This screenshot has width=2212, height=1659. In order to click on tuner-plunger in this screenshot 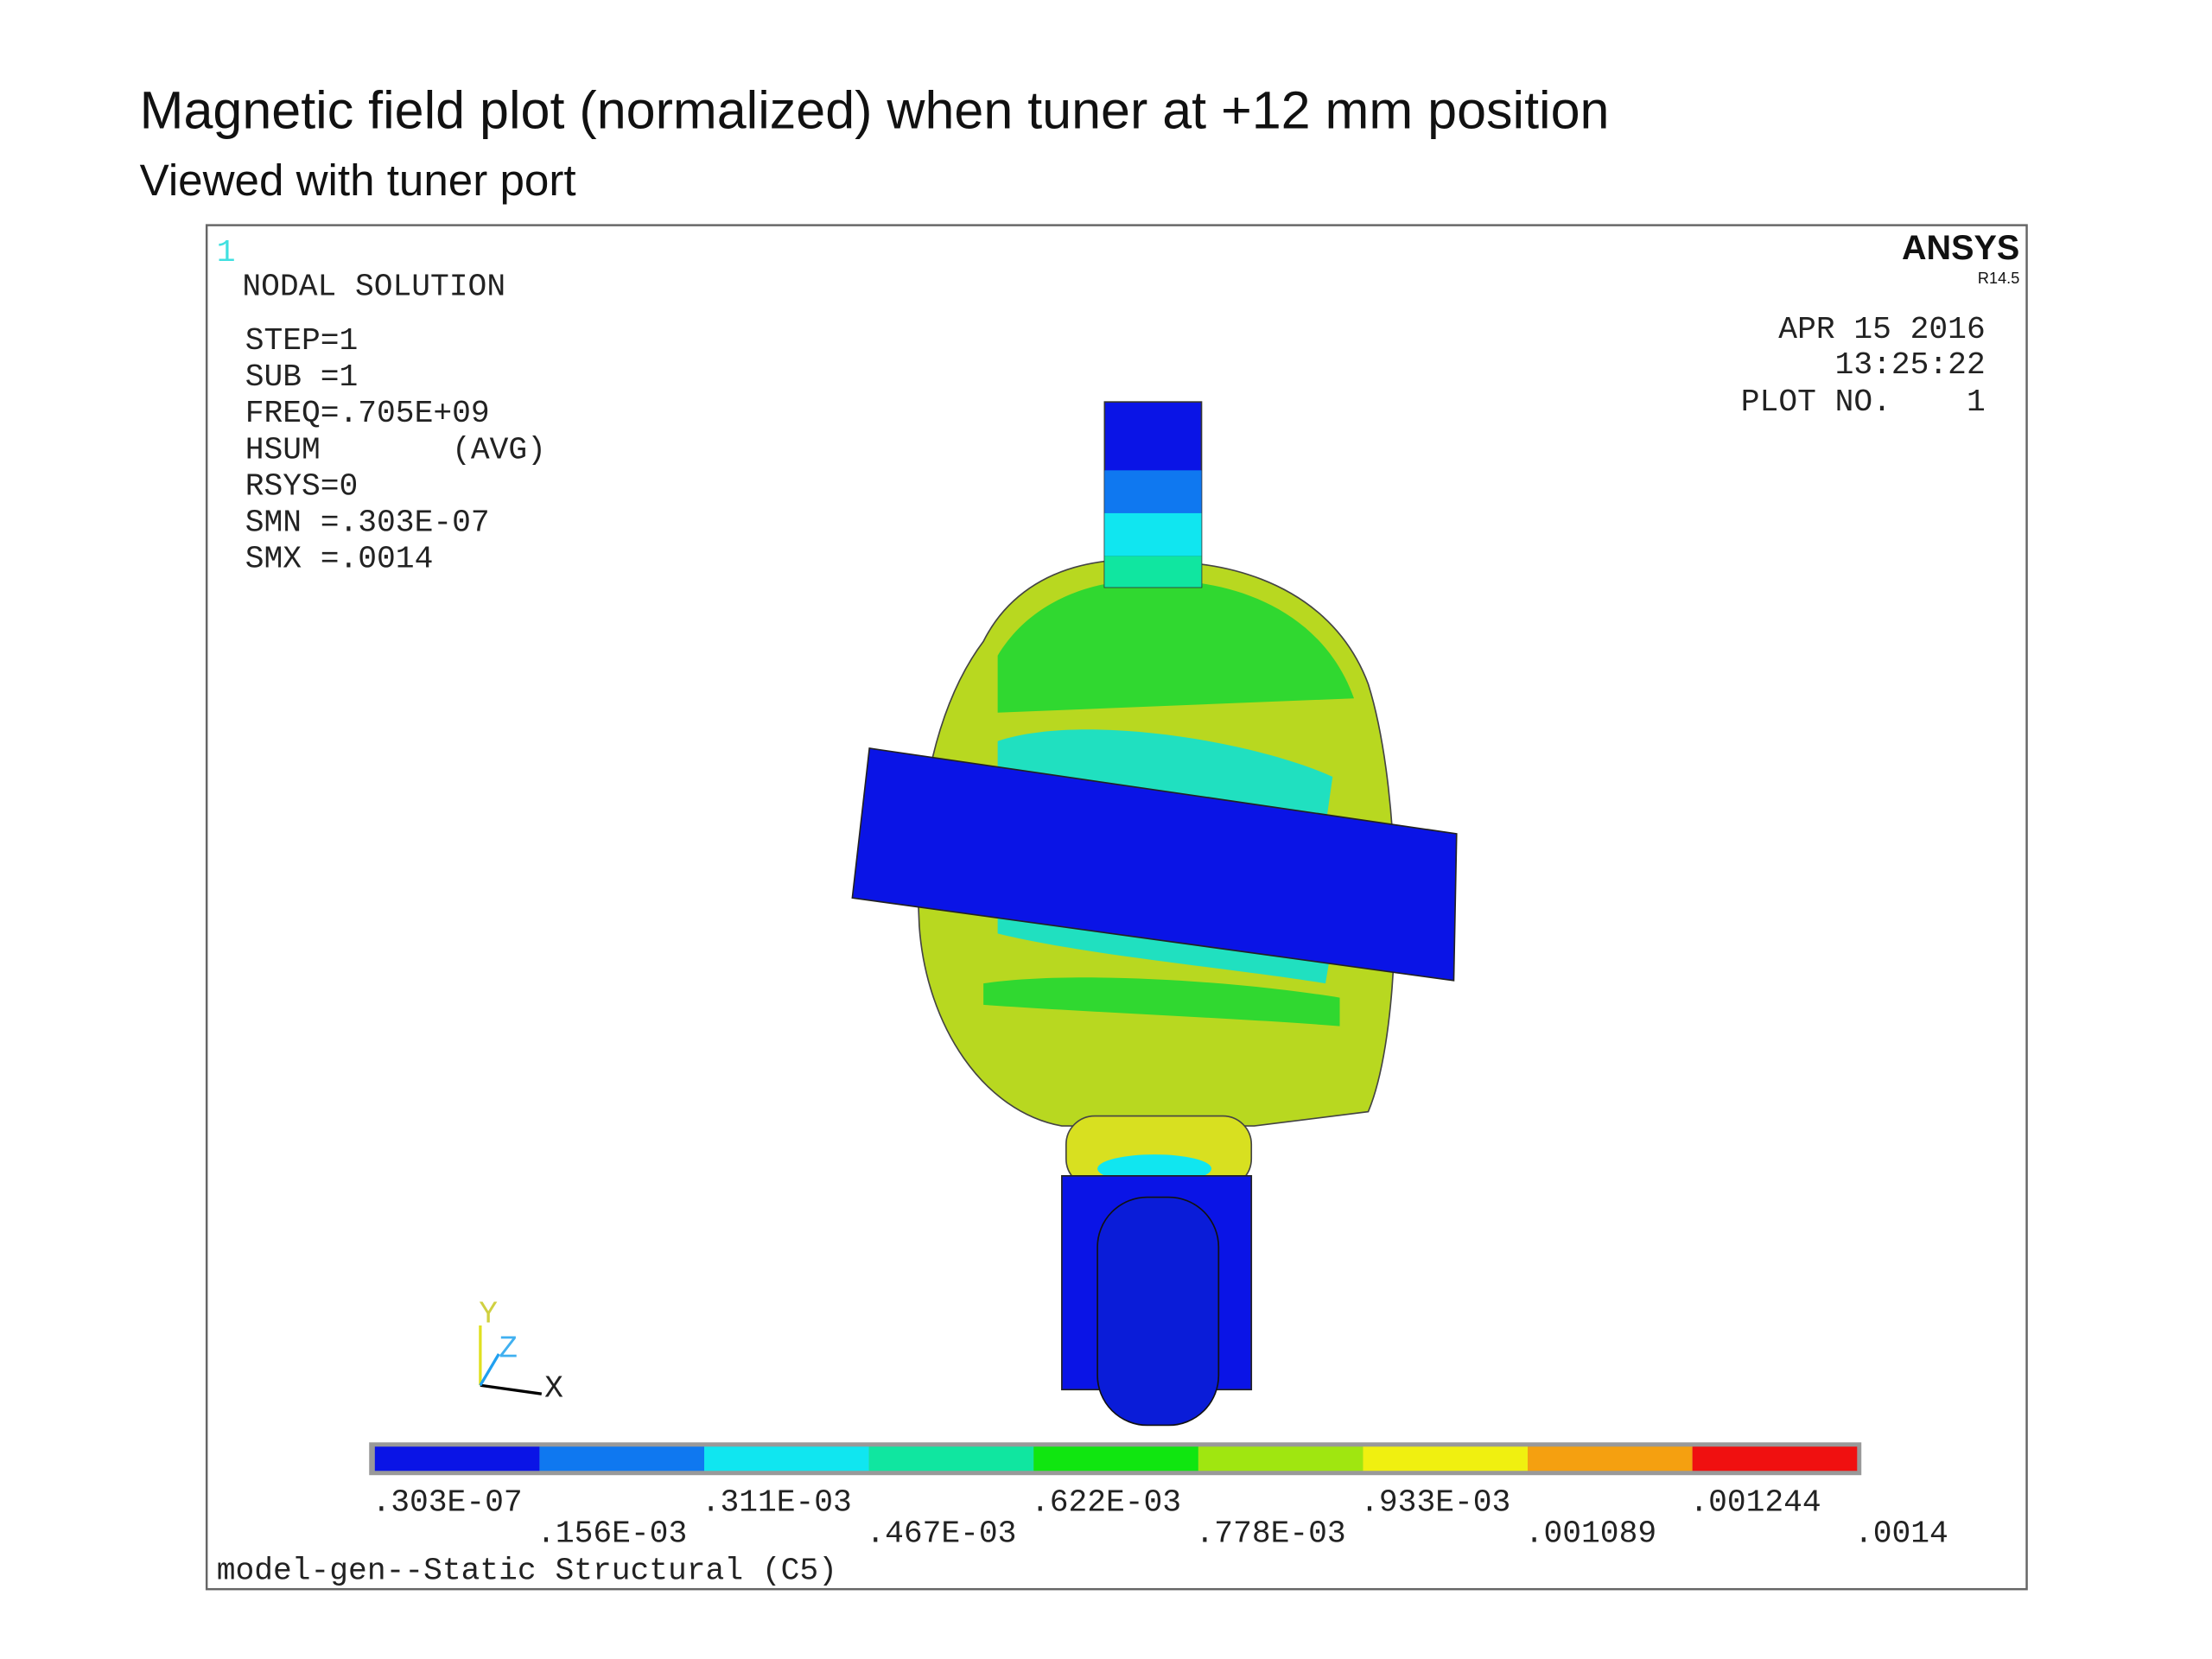, I will do `click(1158, 1311)`.